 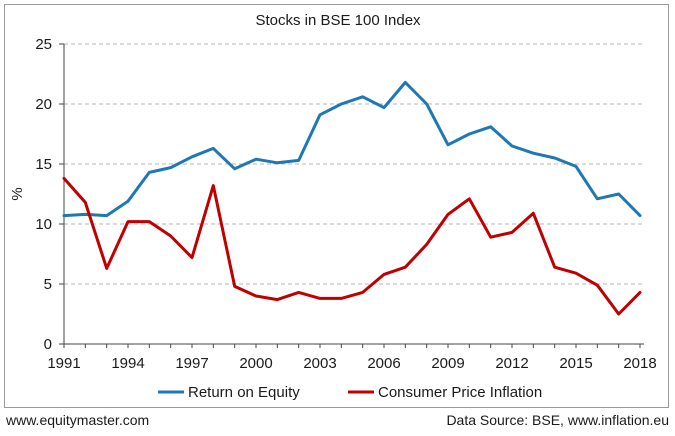 What do you see at coordinates (63, 363) in the screenshot?
I see `x-tick-label: 1991` at bounding box center [63, 363].